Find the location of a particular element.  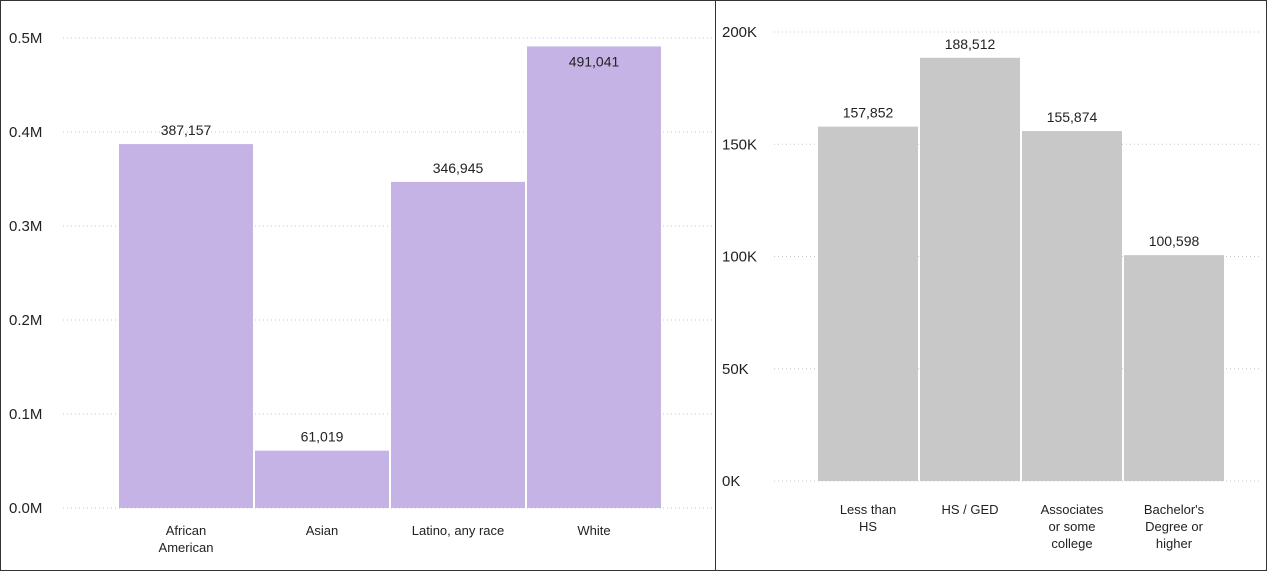

x-category-label-line: Asian is located at coordinates (322, 530).